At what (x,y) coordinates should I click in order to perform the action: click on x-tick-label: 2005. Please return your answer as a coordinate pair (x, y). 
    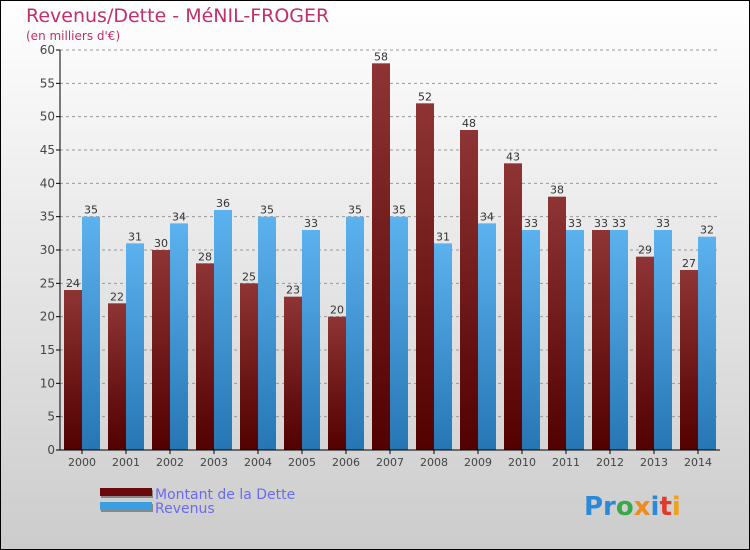
    Looking at the image, I should click on (302, 462).